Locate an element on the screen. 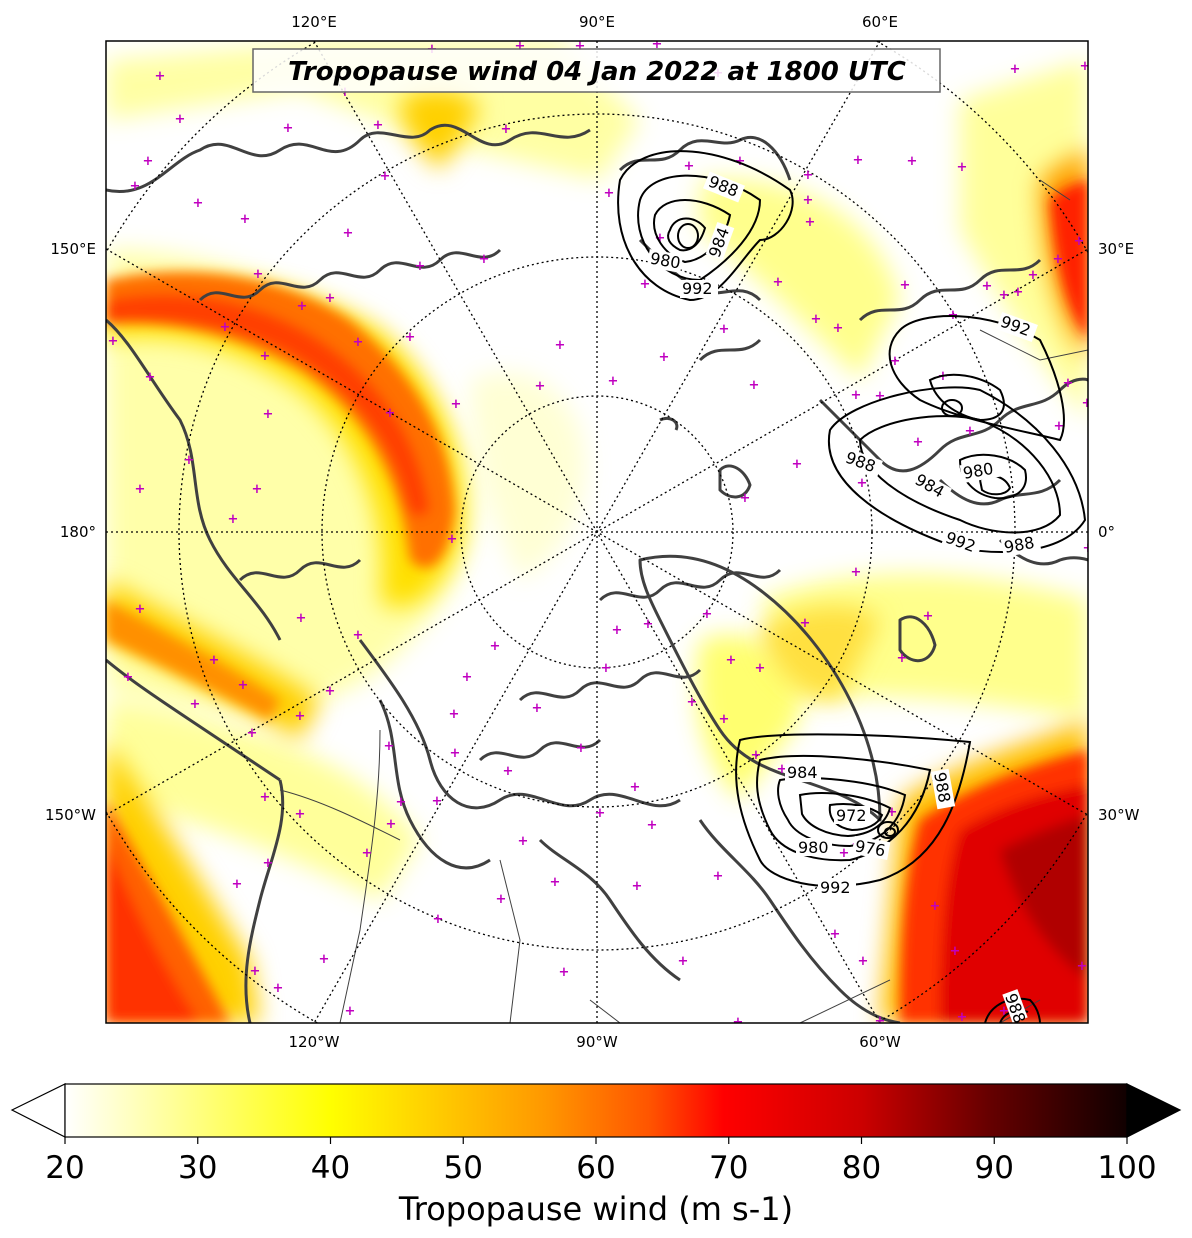 The height and width of the screenshot is (1238, 1192). lon-label-bottom: 60°W is located at coordinates (880, 1042).